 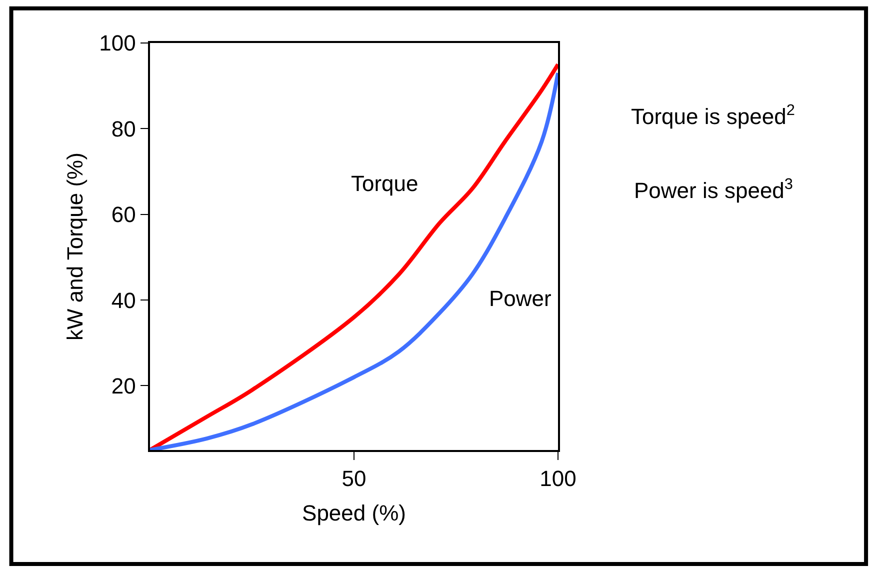 I want to click on y-axis-title: kW and Torque (%), so click(x=75, y=246).